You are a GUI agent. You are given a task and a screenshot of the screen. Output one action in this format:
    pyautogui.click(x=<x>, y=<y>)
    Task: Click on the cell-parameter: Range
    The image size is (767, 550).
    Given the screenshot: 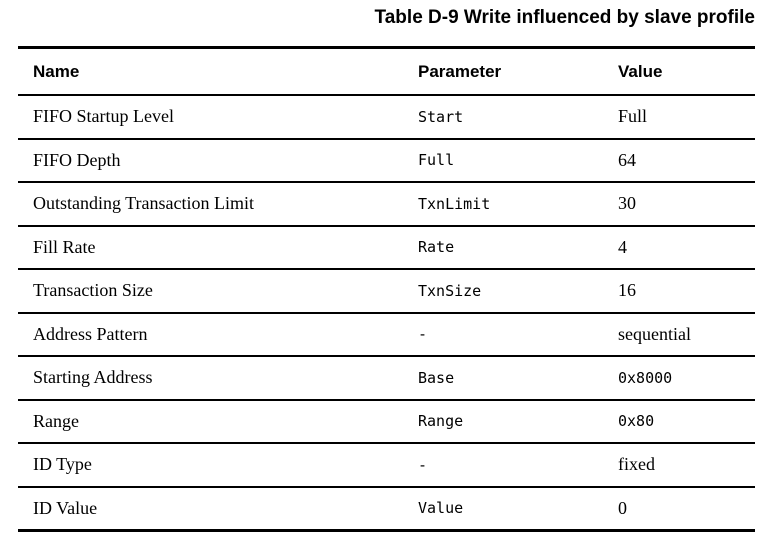 What is the action you would take?
    pyautogui.click(x=441, y=421)
    